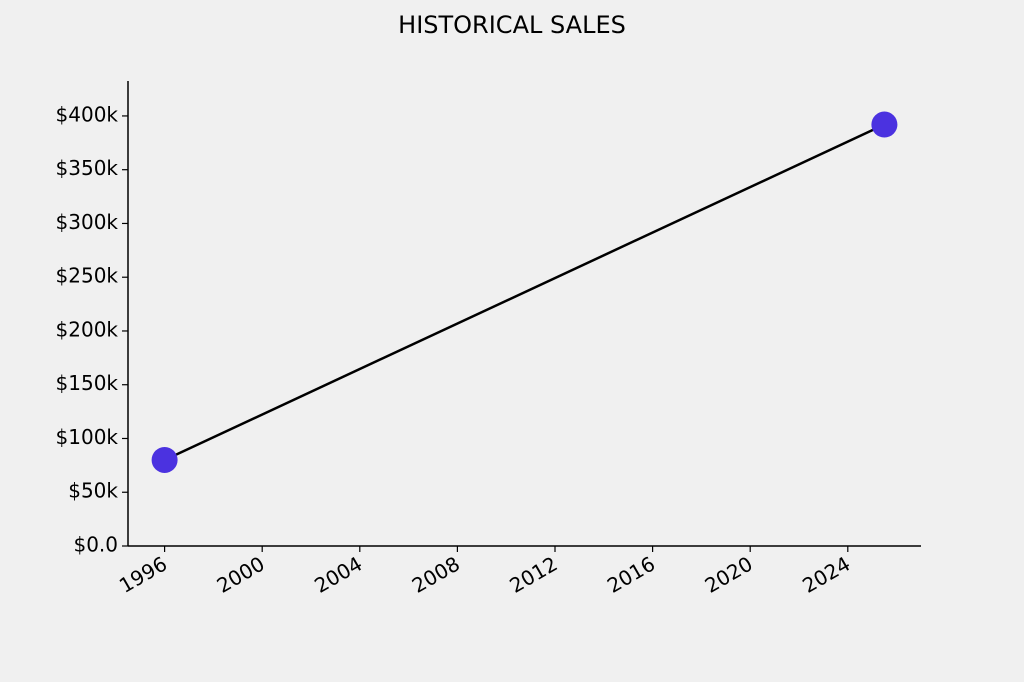 The width and height of the screenshot is (1024, 682). What do you see at coordinates (631, 575) in the screenshot?
I see `x-tick-label: 2016` at bounding box center [631, 575].